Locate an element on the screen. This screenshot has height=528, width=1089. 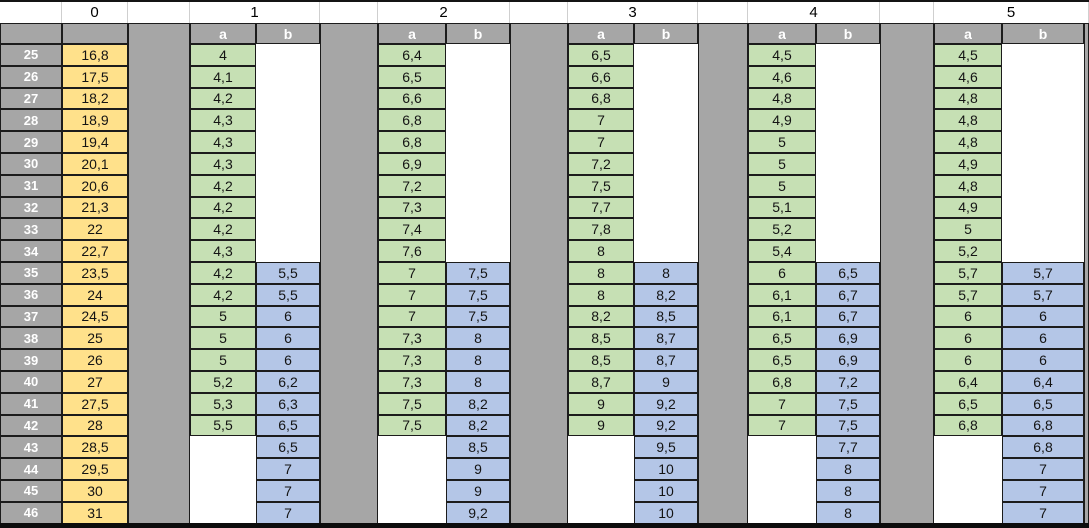
value-cell-a: 7 is located at coordinates (782, 425).